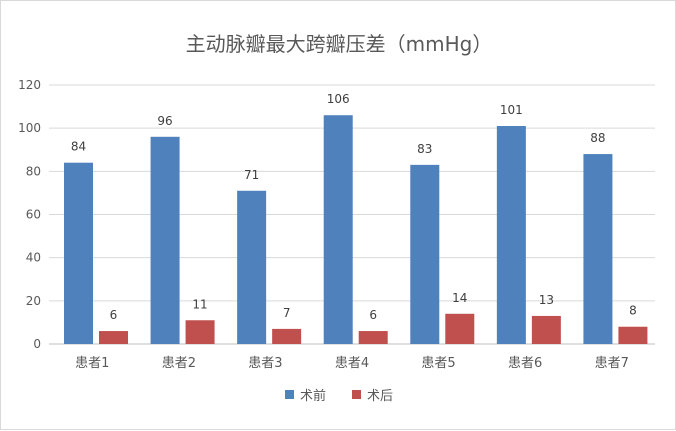 This screenshot has width=676, height=431. Describe the element at coordinates (287, 313) in the screenshot. I see `data-label: 7` at that location.